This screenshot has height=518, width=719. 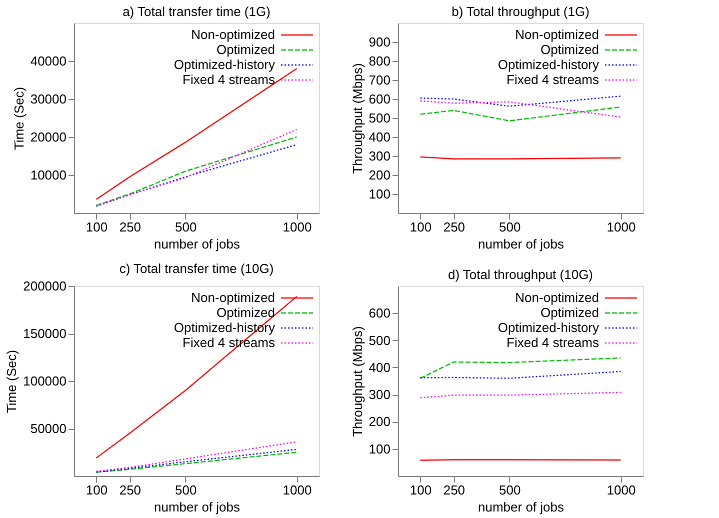 What do you see at coordinates (48, 99) in the screenshot?
I see `y-tick-label: 30000` at bounding box center [48, 99].